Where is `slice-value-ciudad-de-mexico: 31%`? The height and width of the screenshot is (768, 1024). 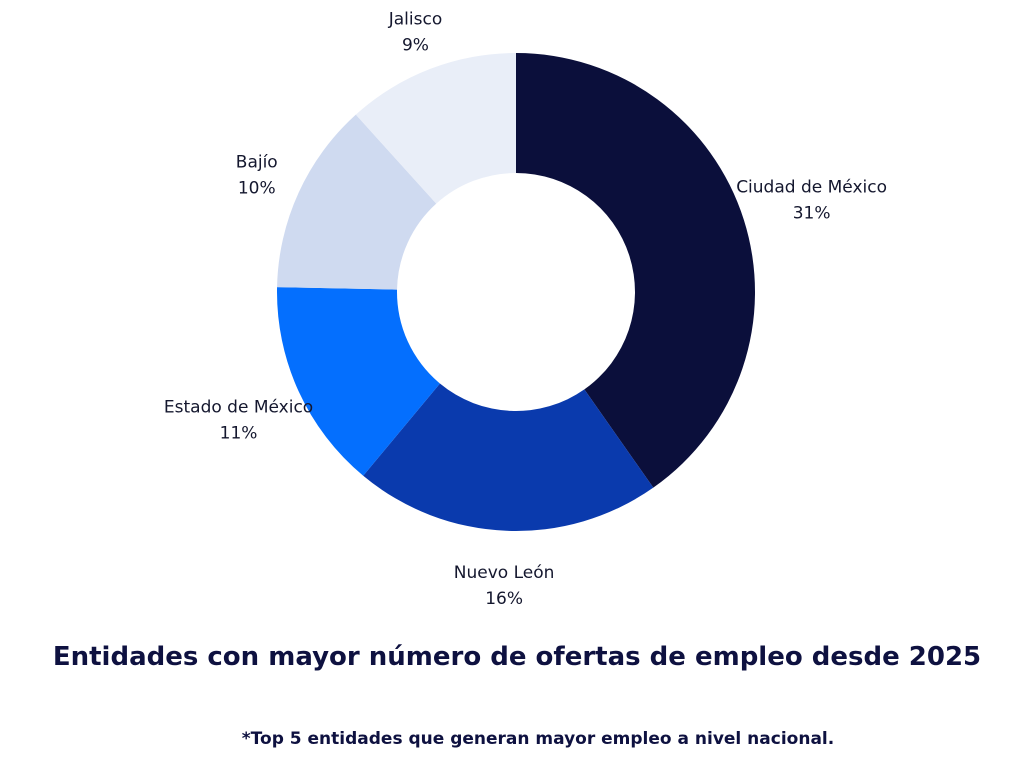
slice-value-ciudad-de-mexico: 31% is located at coordinates (812, 214).